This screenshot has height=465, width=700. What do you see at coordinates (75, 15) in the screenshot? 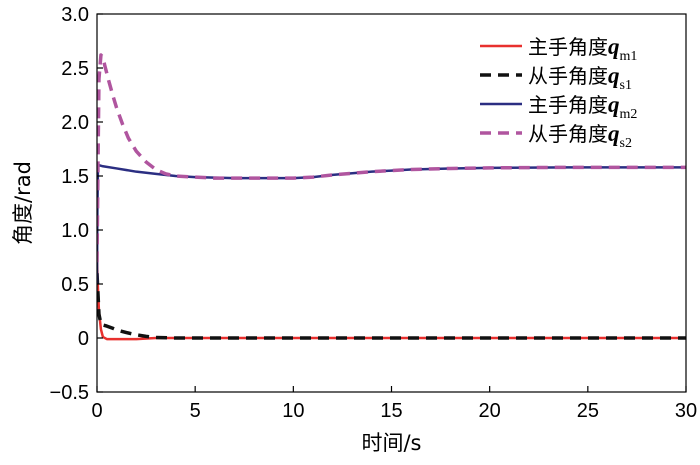
I see `y-tick-label: 3.0` at bounding box center [75, 15].